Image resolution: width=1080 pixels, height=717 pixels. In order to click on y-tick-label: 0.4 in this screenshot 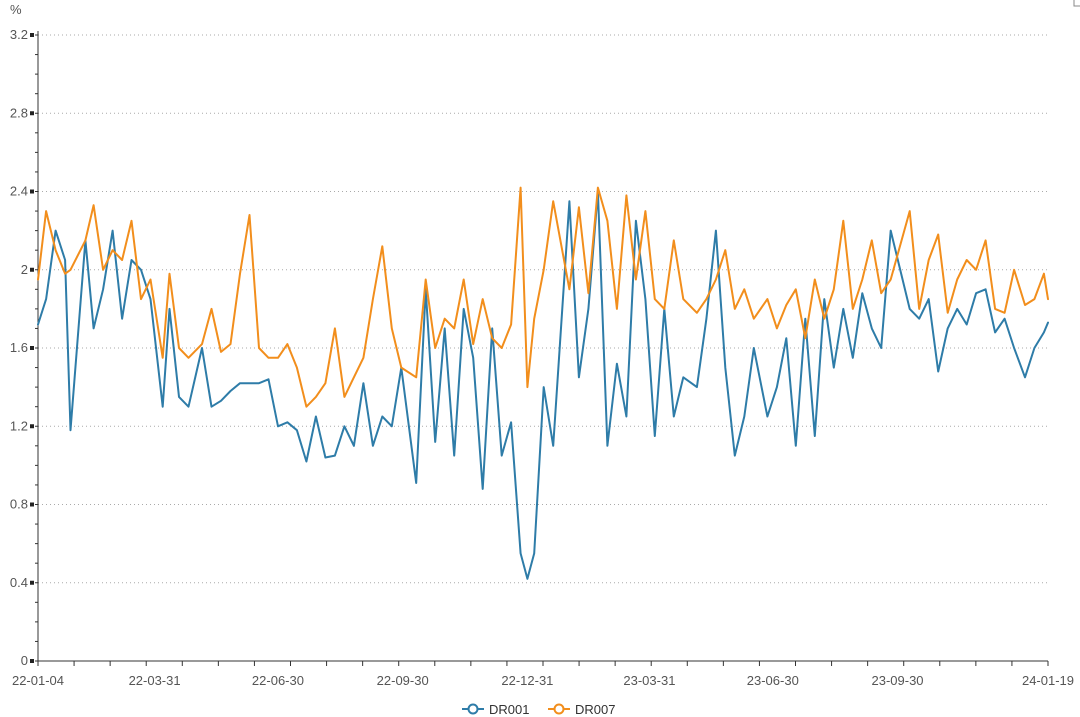, I will do `click(19, 582)`.